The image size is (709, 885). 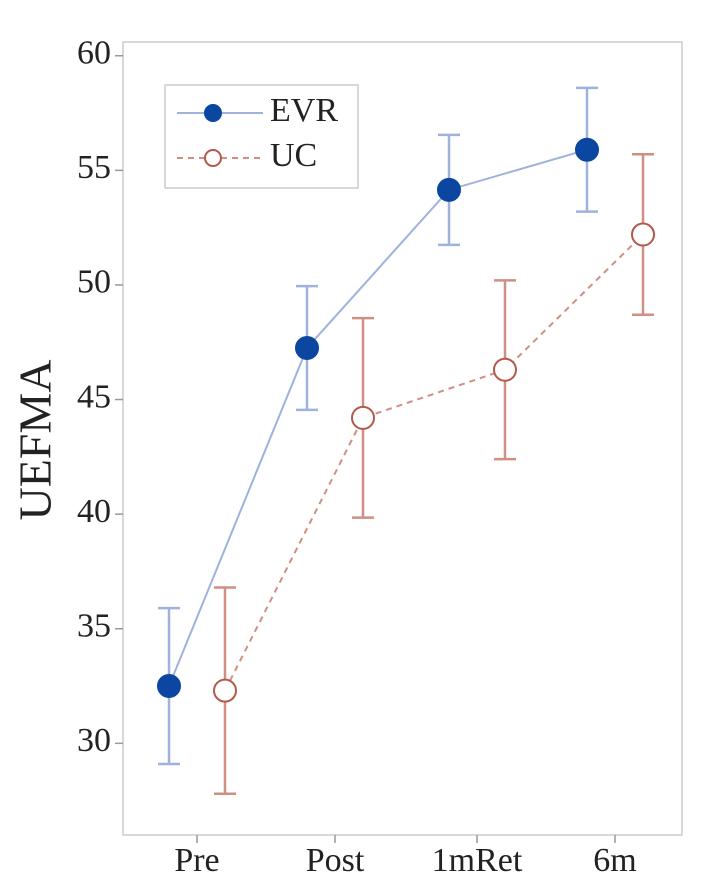 What do you see at coordinates (94, 396) in the screenshot?
I see `y-tick-label: 45` at bounding box center [94, 396].